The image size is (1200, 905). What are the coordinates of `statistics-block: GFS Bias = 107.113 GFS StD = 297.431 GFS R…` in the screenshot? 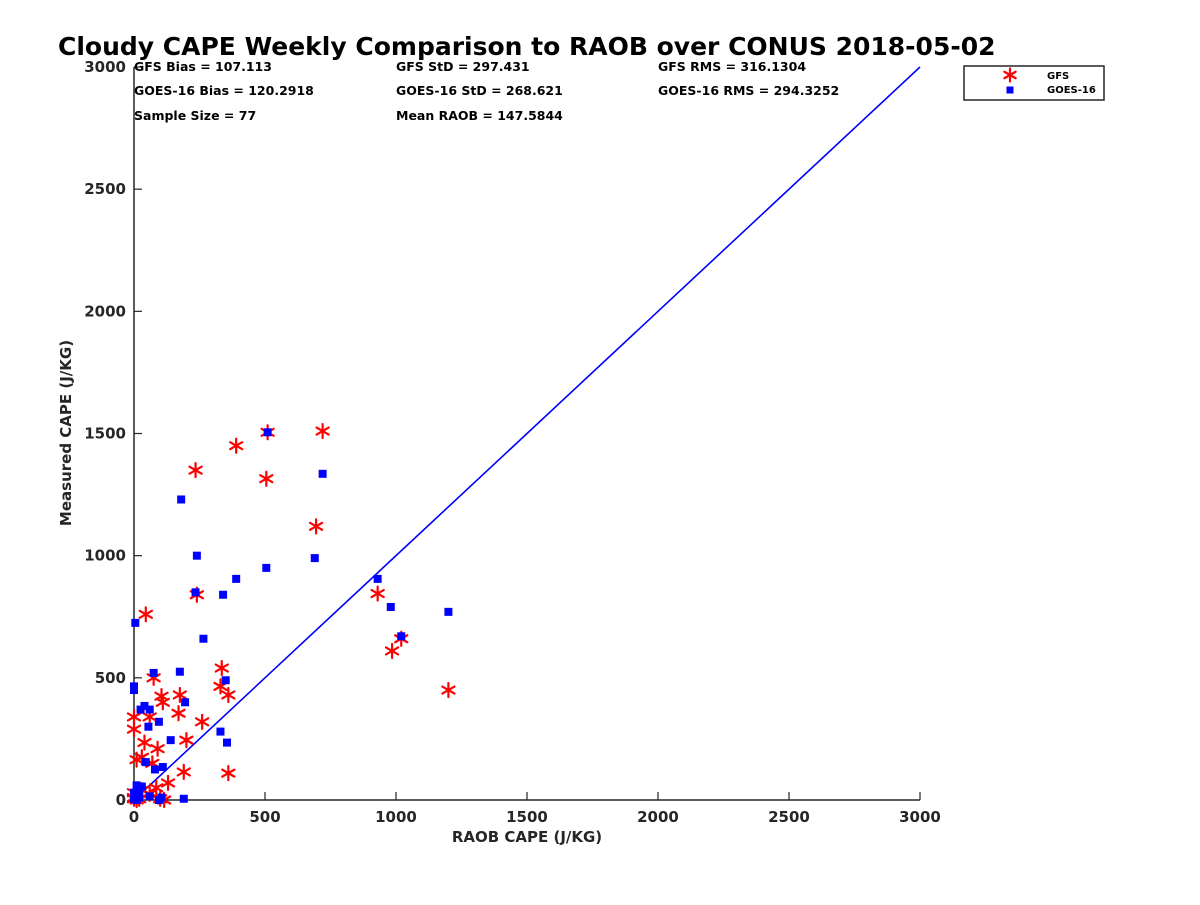 It's located at (486, 91).